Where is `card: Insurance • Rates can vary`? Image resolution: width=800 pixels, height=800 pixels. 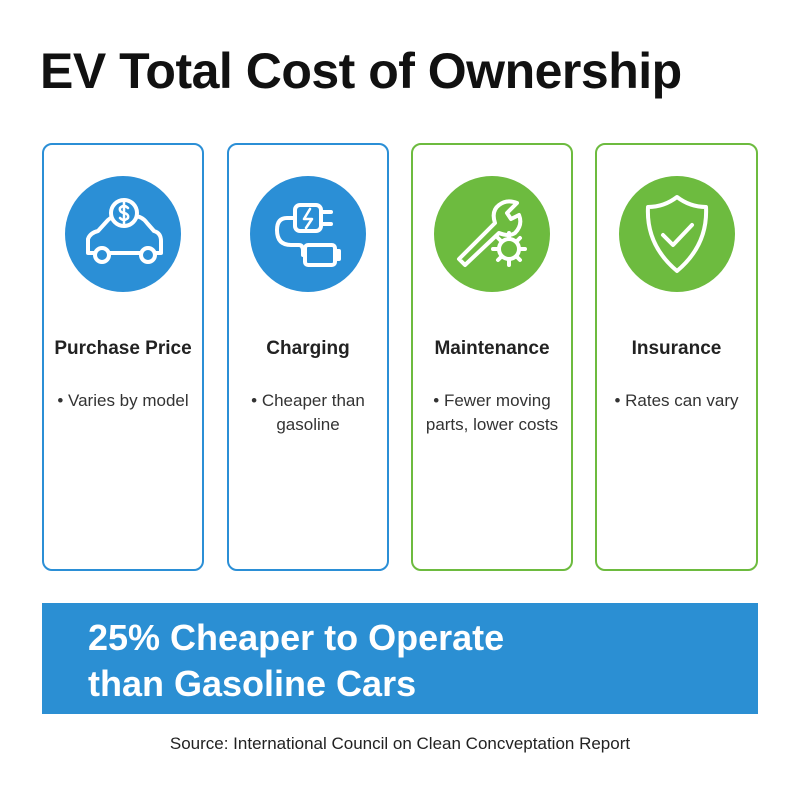
card: Insurance • Rates can vary is located at coordinates (676, 357).